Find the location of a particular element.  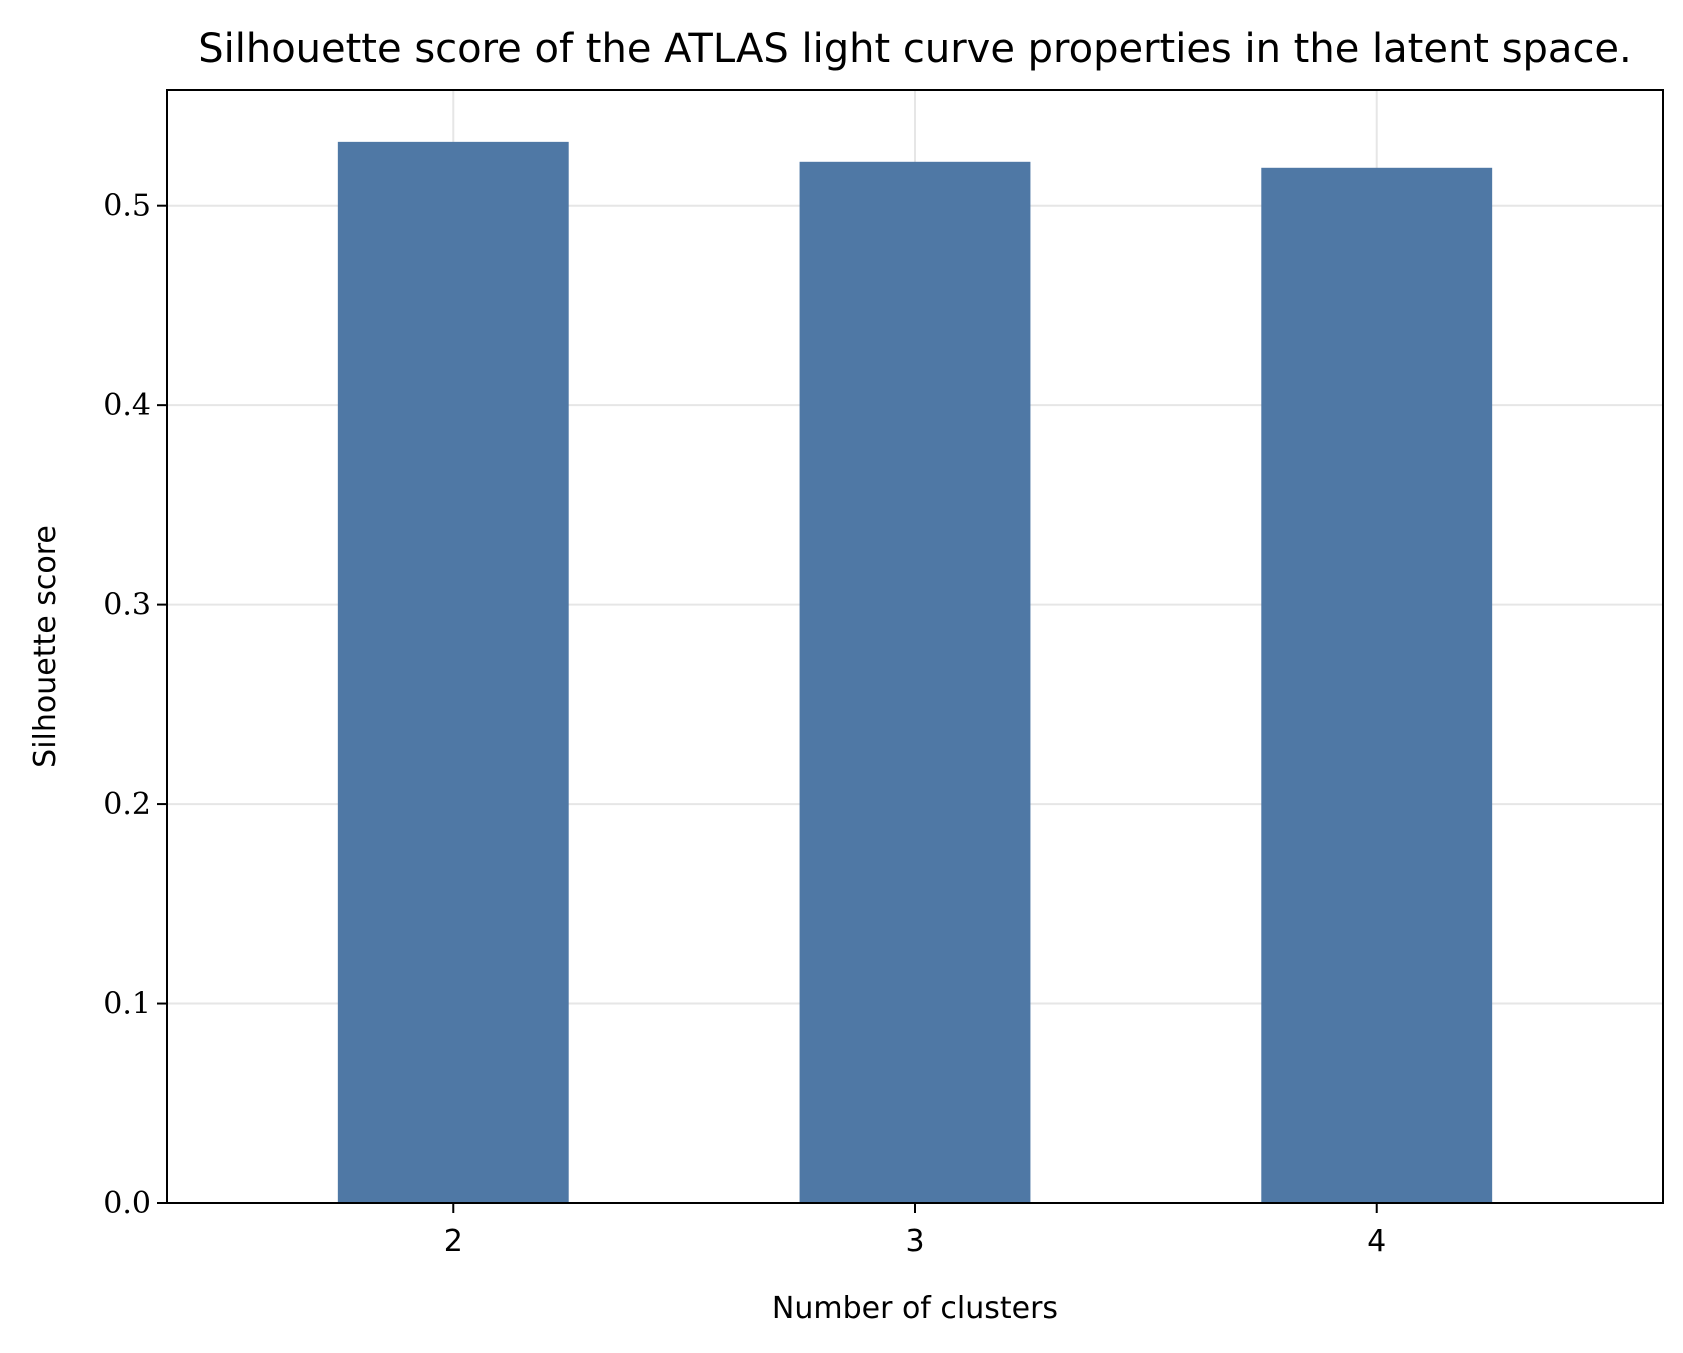

y-tick-label: 0.5 is located at coordinates (127, 206).